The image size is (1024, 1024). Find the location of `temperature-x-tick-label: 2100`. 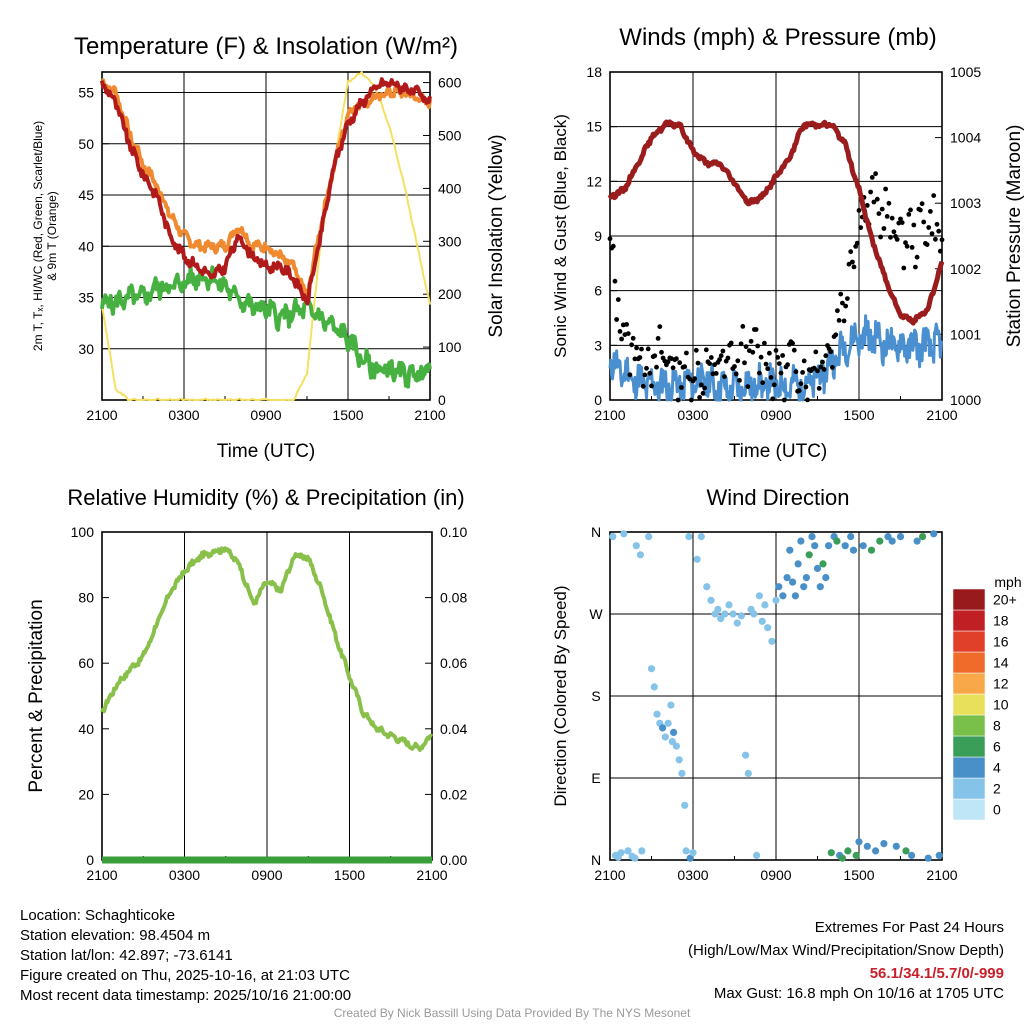

temperature-x-tick-label: 2100 is located at coordinates (101, 415).